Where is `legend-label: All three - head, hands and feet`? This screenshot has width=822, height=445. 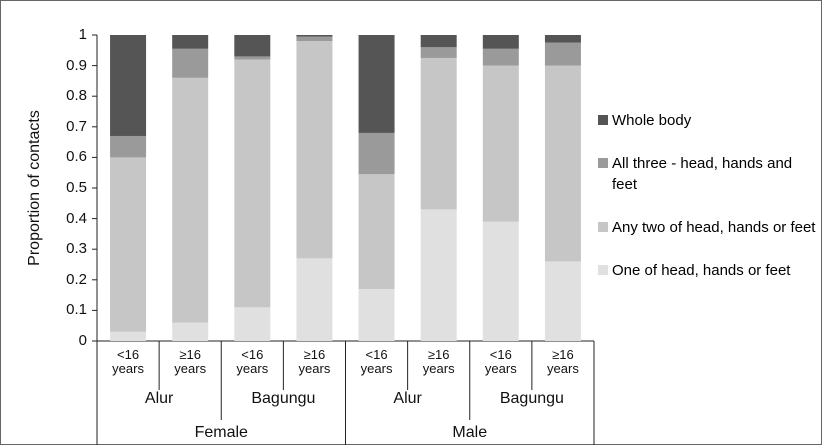 legend-label: All three - head, hands and feet is located at coordinates (702, 174).